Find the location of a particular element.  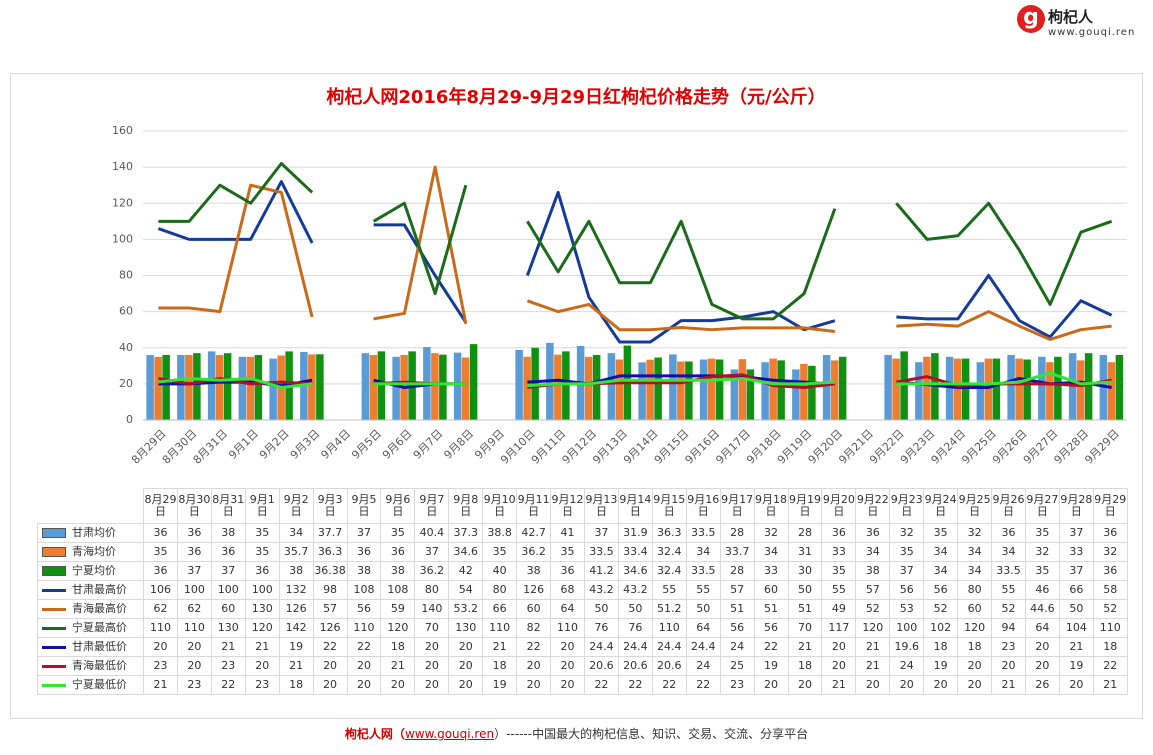

table-cell: 56 is located at coordinates (907, 590).